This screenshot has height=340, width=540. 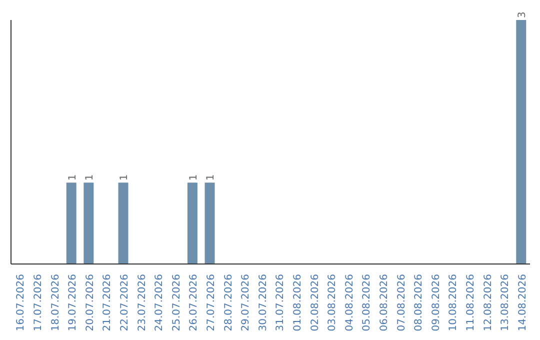 What do you see at coordinates (350, 303) in the screenshot?
I see `x-tick-label: 04.08.2026` at bounding box center [350, 303].